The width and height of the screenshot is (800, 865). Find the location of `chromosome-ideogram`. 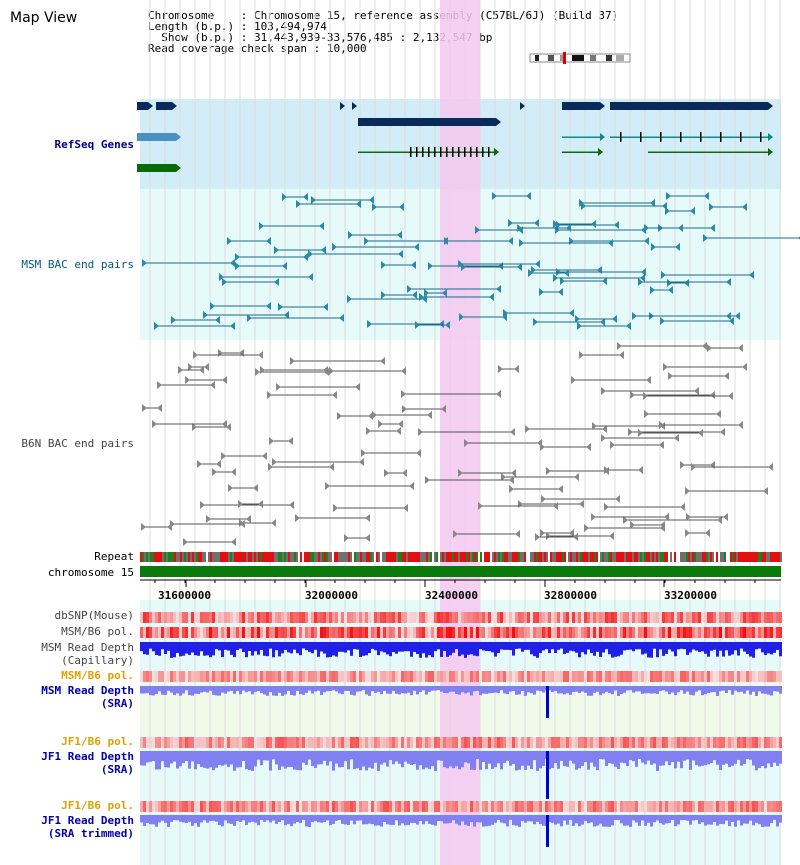

chromosome-ideogram is located at coordinates (580, 58).